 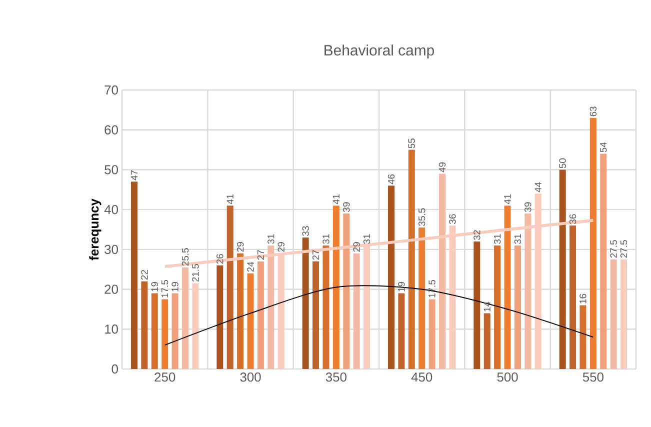 What do you see at coordinates (111, 209) in the screenshot?
I see `y-tick-label: 40` at bounding box center [111, 209].